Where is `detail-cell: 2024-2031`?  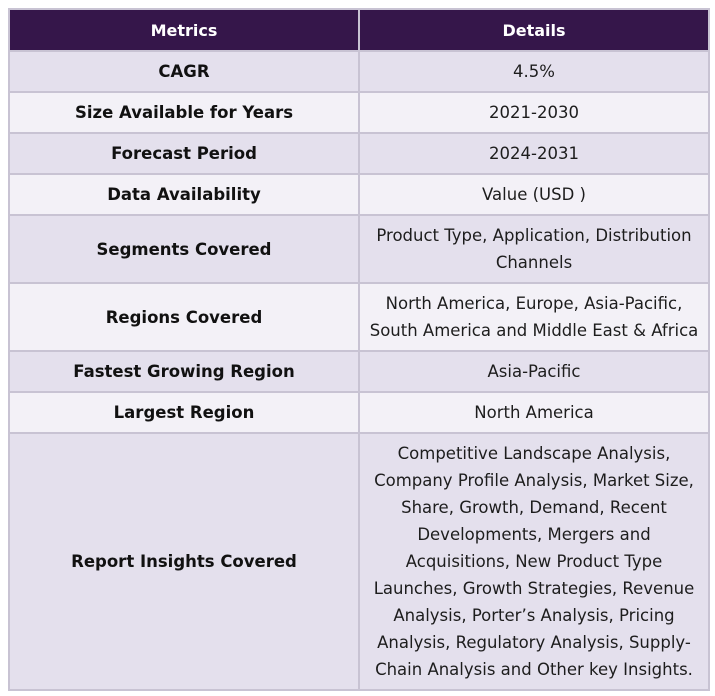 detail-cell: 2024-2031 is located at coordinates (534, 153).